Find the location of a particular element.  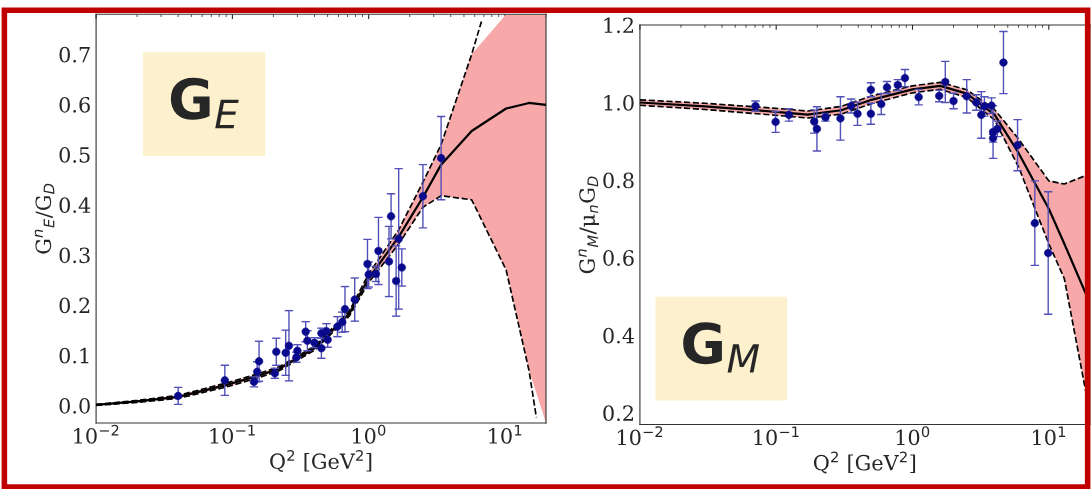

y-tick-label: 0.8 is located at coordinates (618, 180).